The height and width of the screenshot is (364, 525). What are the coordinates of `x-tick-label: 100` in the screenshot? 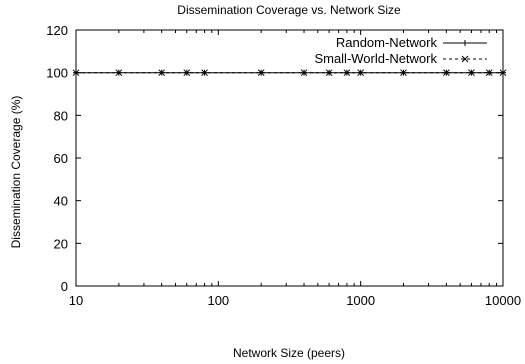 It's located at (218, 300).